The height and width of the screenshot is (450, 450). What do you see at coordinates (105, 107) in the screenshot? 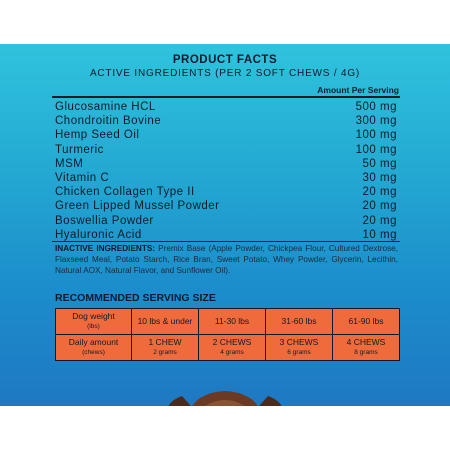
I see `ingredient-name: Glucosamine HCL` at bounding box center [105, 107].